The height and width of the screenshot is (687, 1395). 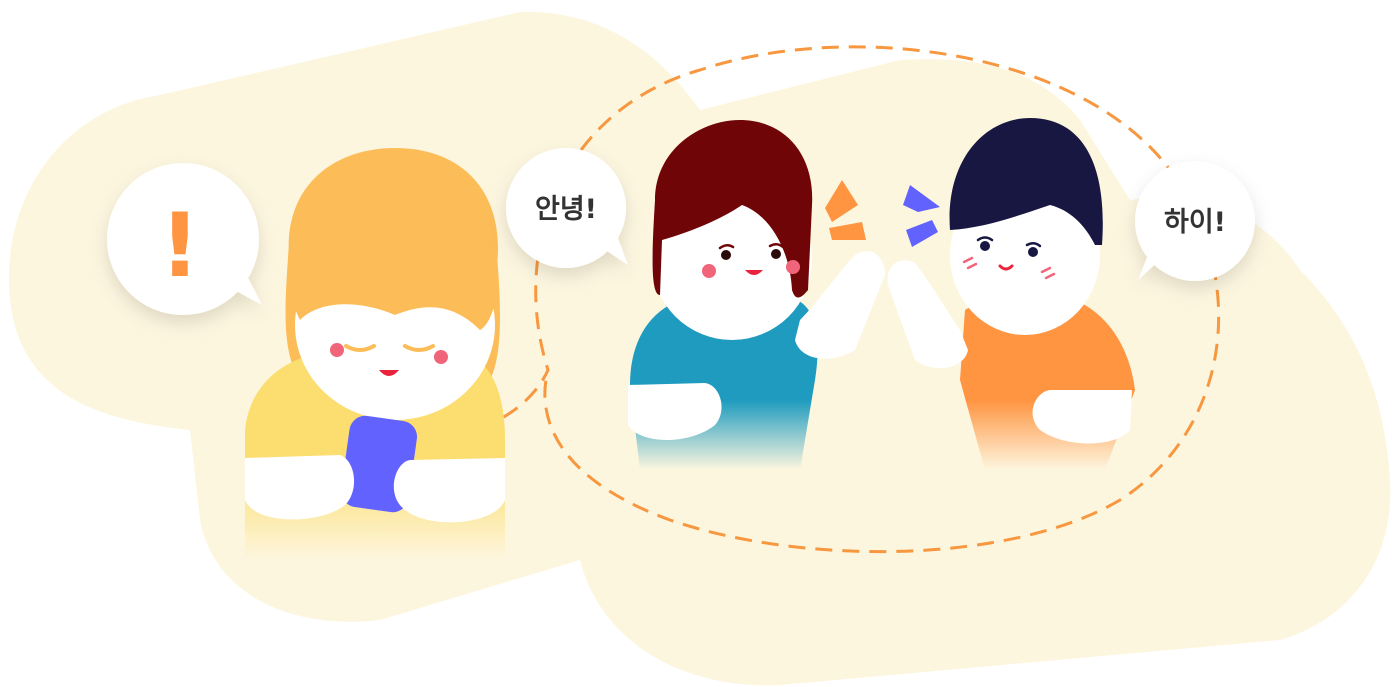 I want to click on woman-hair, so click(x=732, y=209).